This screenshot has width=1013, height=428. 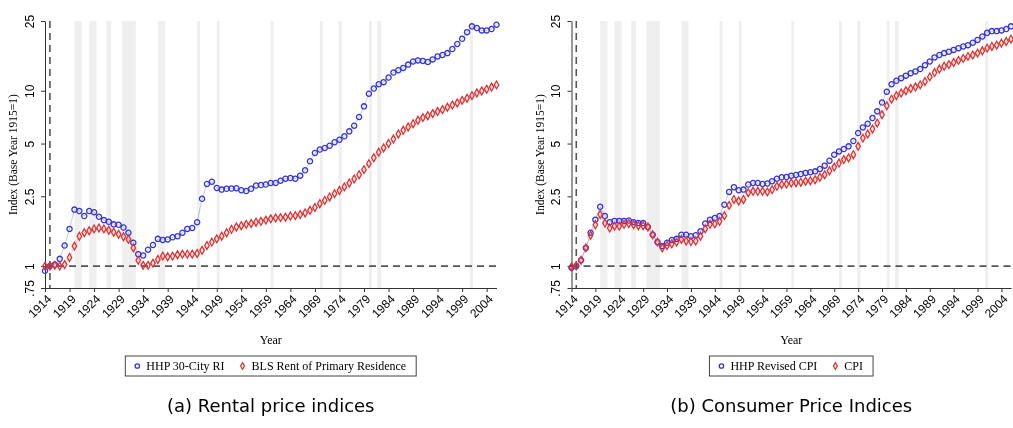 I want to click on legend-label: CPI, so click(x=854, y=366).